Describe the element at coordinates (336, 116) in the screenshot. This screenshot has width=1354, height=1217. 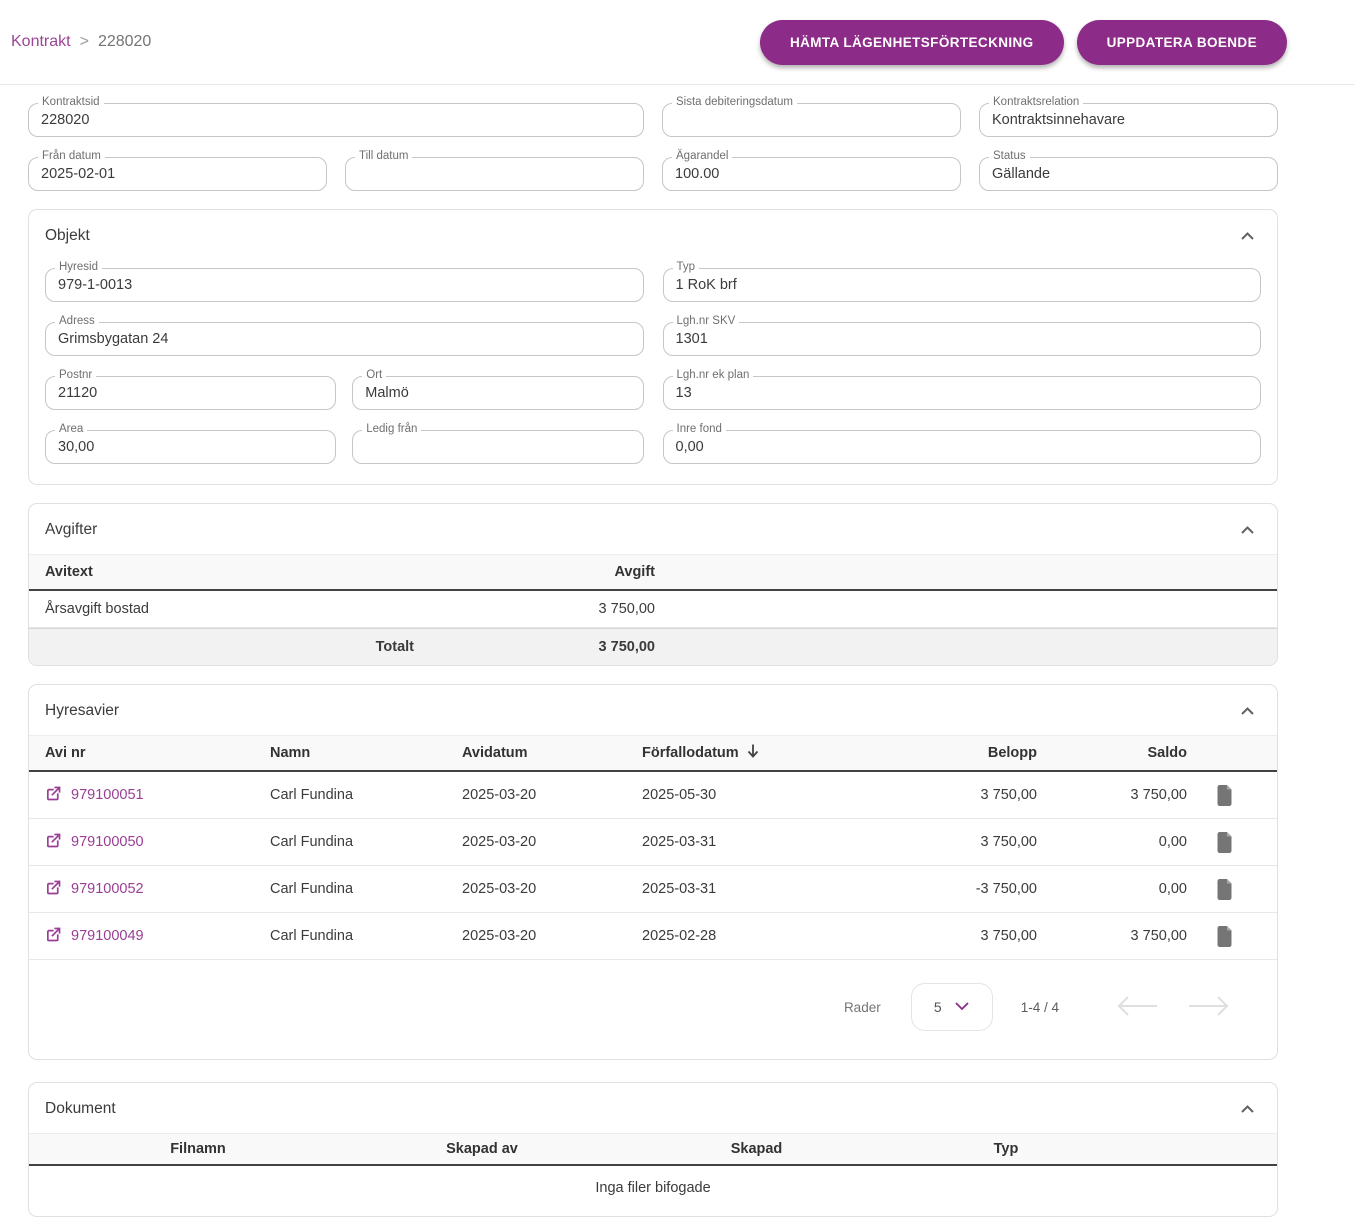
I see `kontraktsid-field: Kontraktsid 228020` at that location.